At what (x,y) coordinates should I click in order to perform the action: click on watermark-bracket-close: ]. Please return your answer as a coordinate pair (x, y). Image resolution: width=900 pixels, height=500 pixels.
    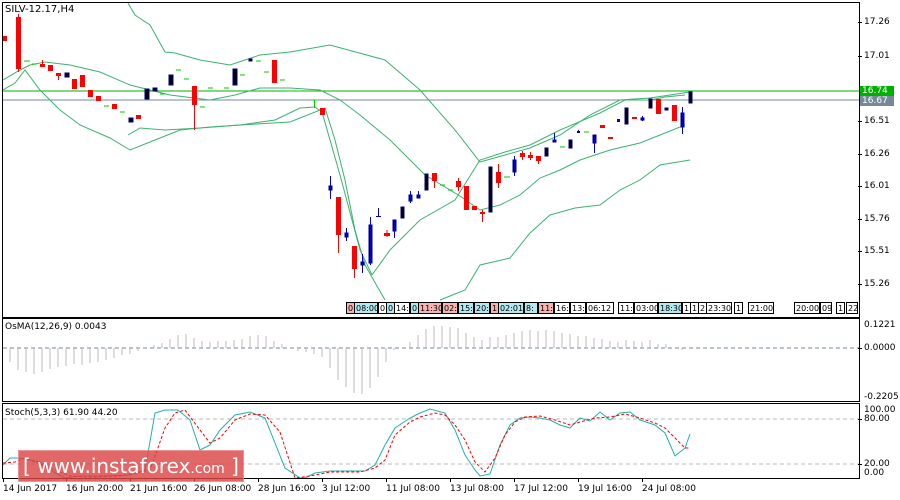
    Looking at the image, I should click on (235, 466).